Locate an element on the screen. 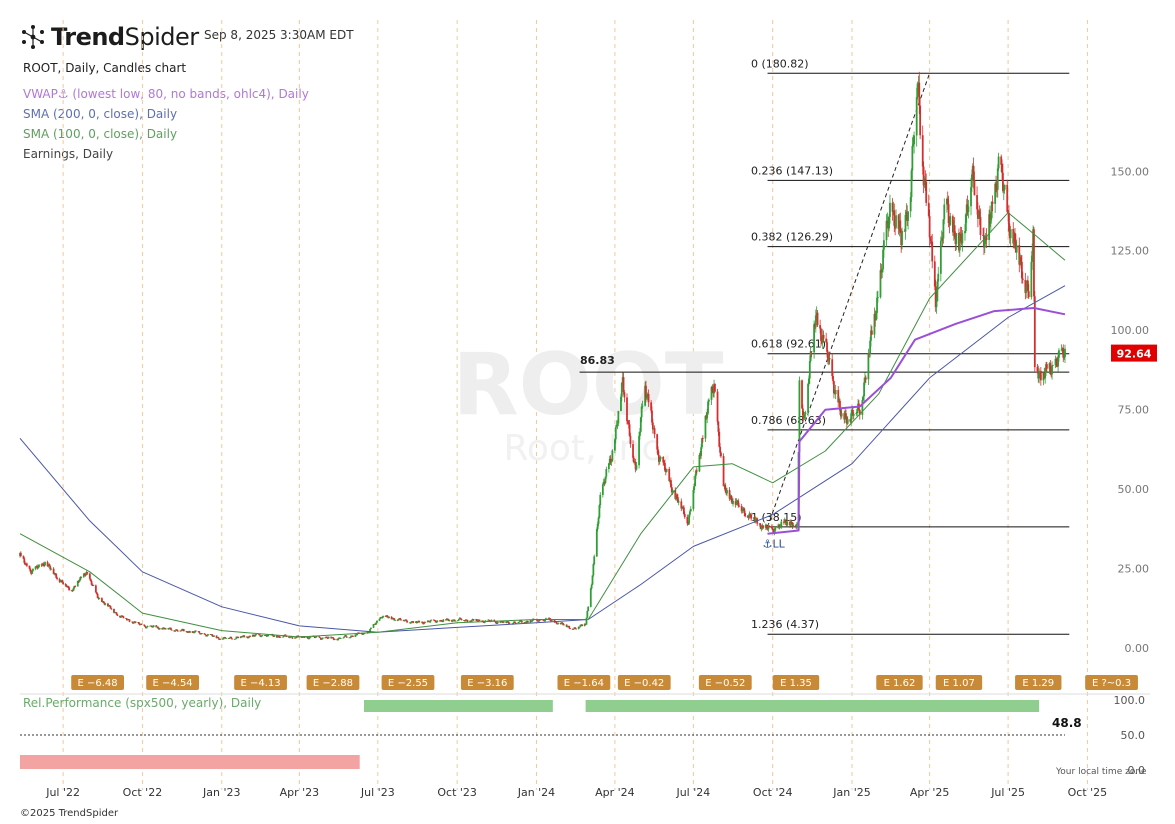 The width and height of the screenshot is (1175, 824). anchor-ll-label: ⚓LL is located at coordinates (774, 544).